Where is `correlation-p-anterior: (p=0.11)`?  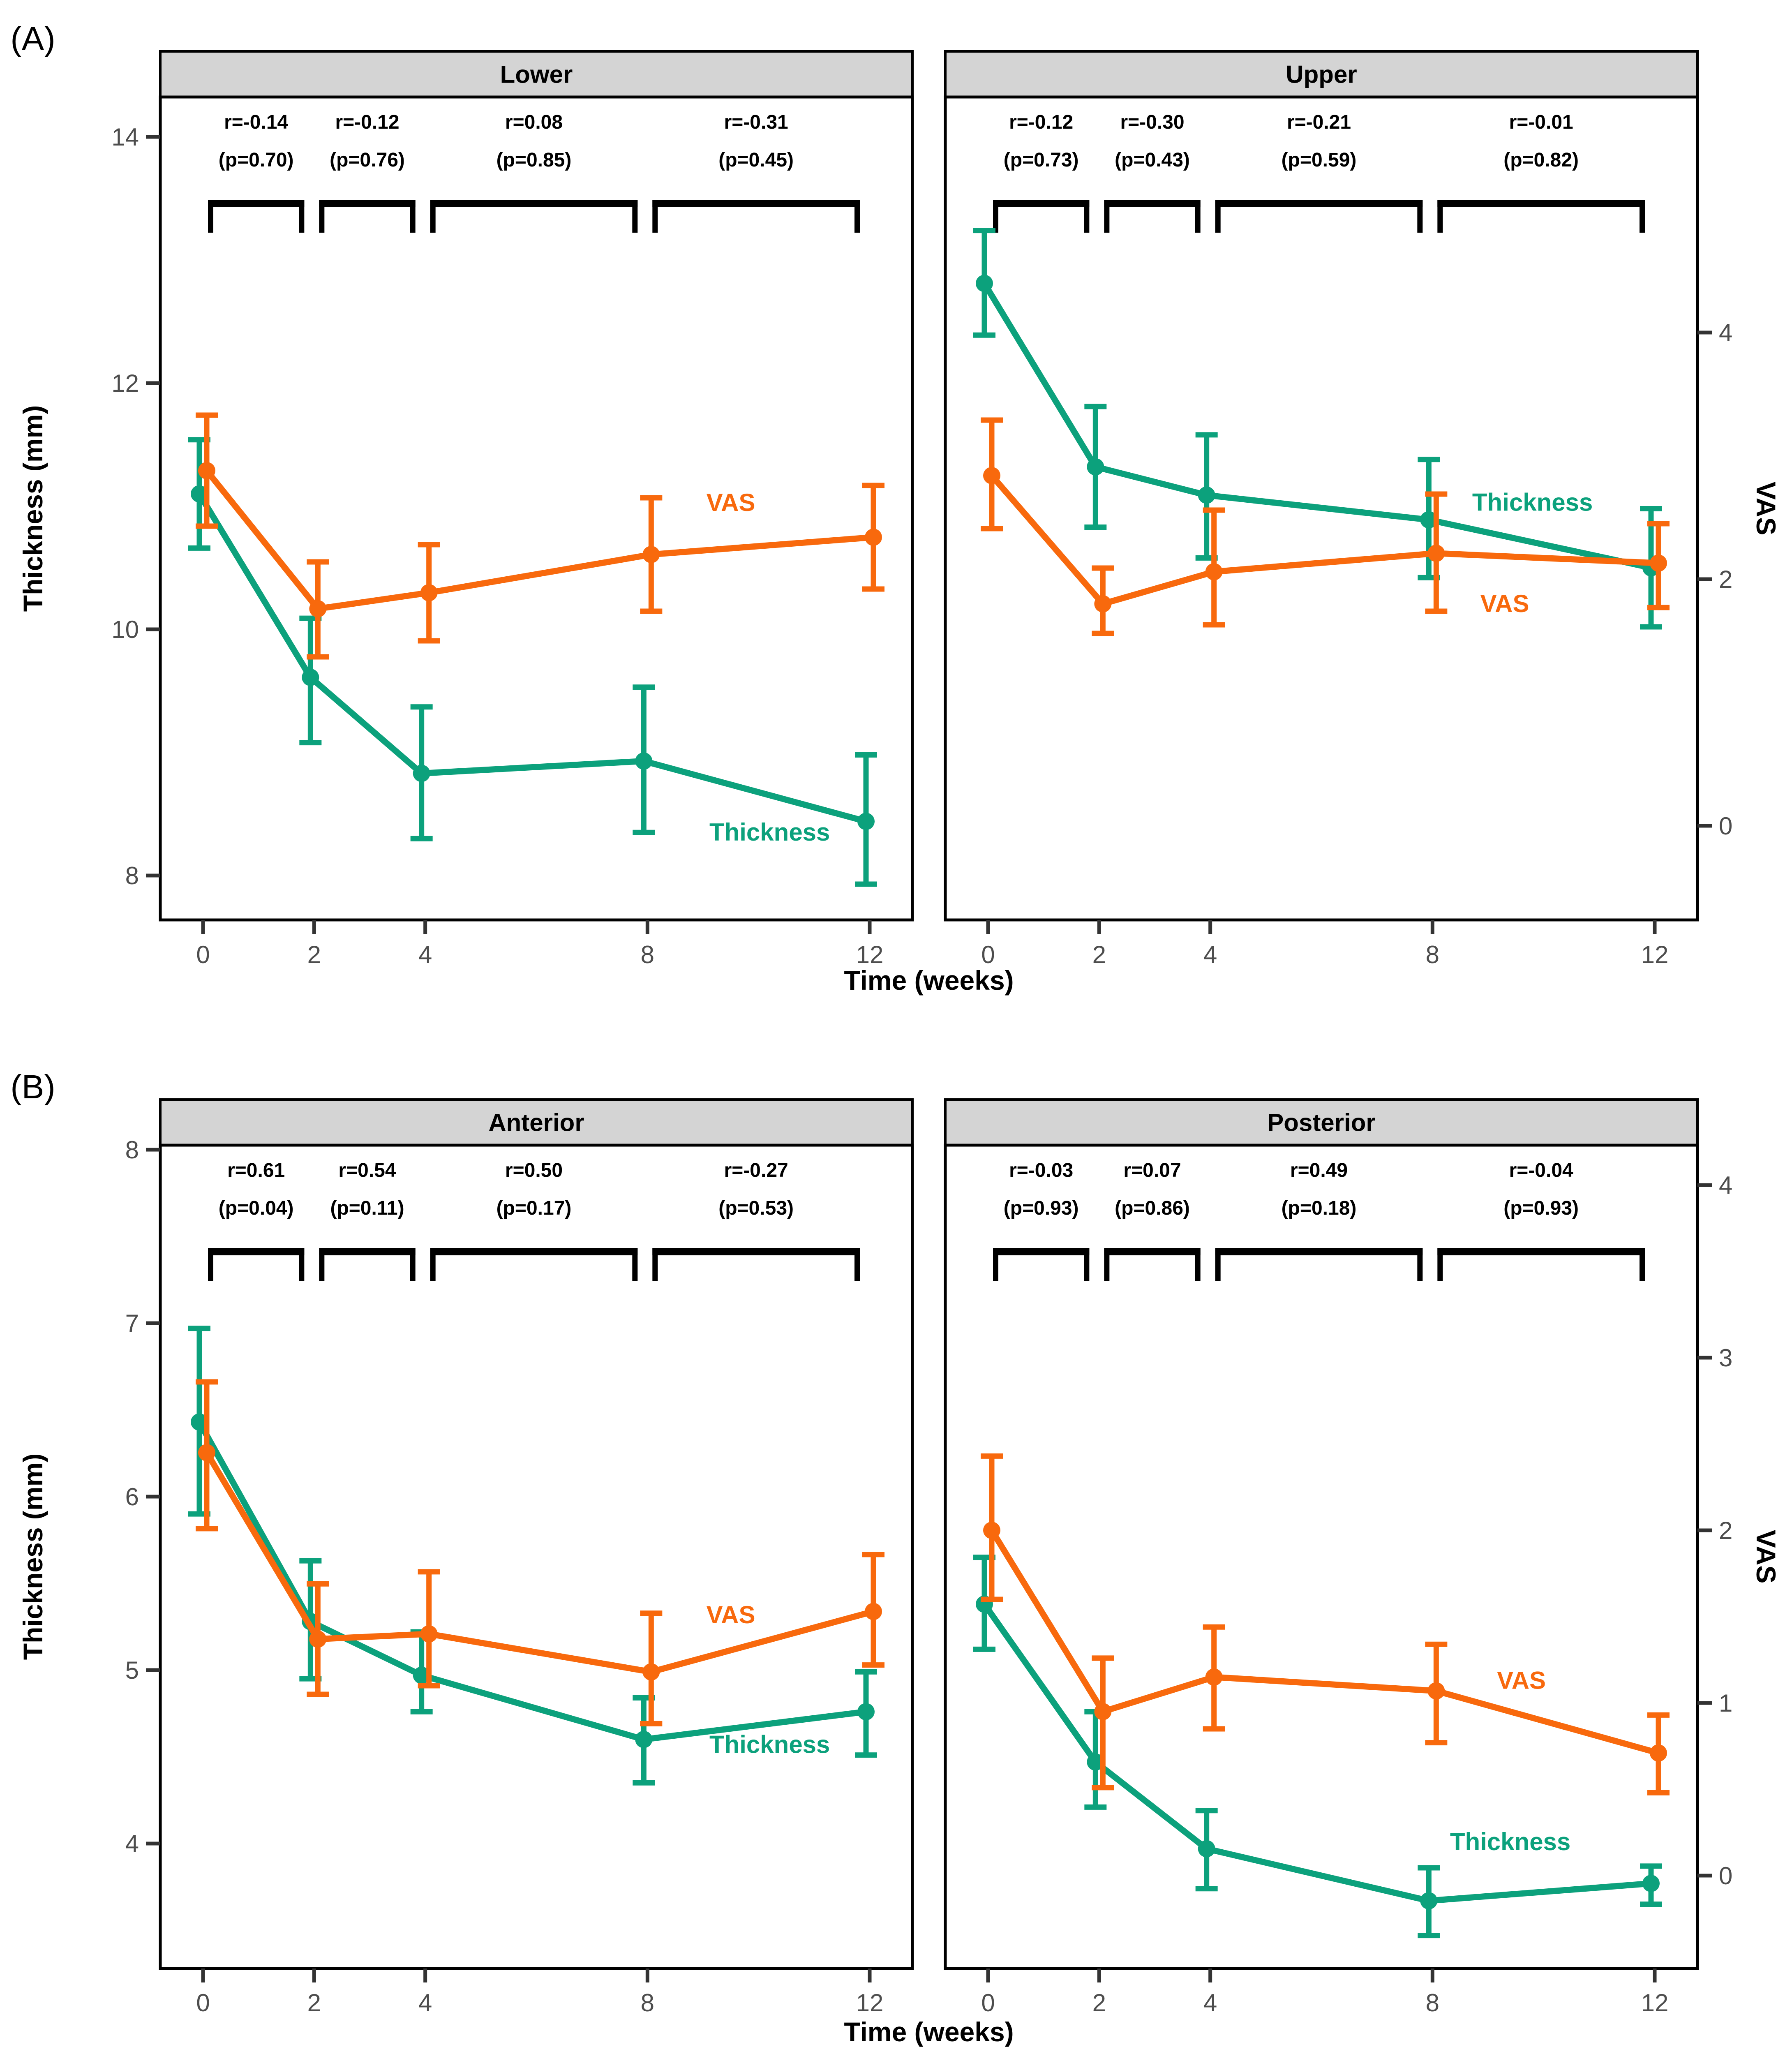 correlation-p-anterior: (p=0.11) is located at coordinates (367, 1208).